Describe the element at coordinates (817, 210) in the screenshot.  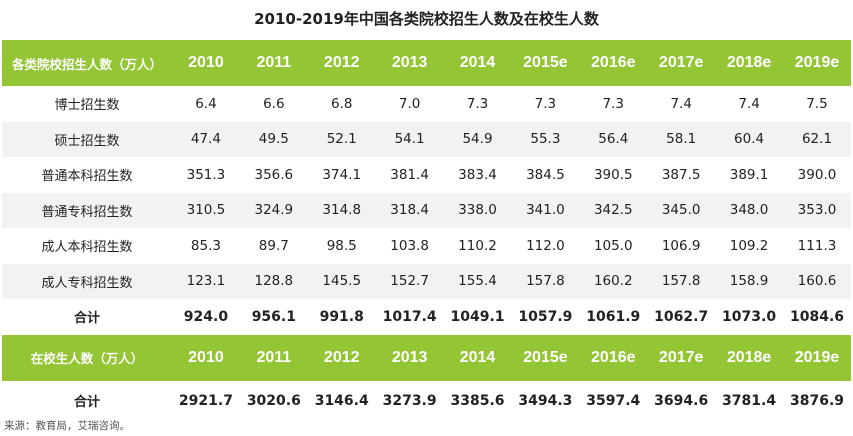
I see `table-cell-value: 353.0` at that location.